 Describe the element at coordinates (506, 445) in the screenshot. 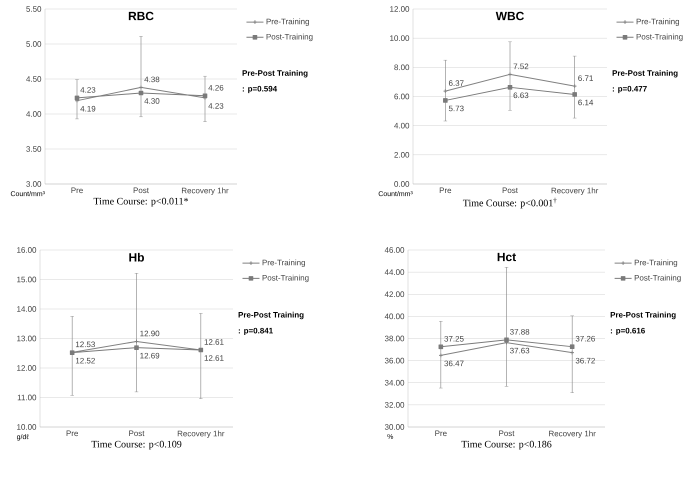

I see `x-axis-title: Time Course: p<0.186` at that location.